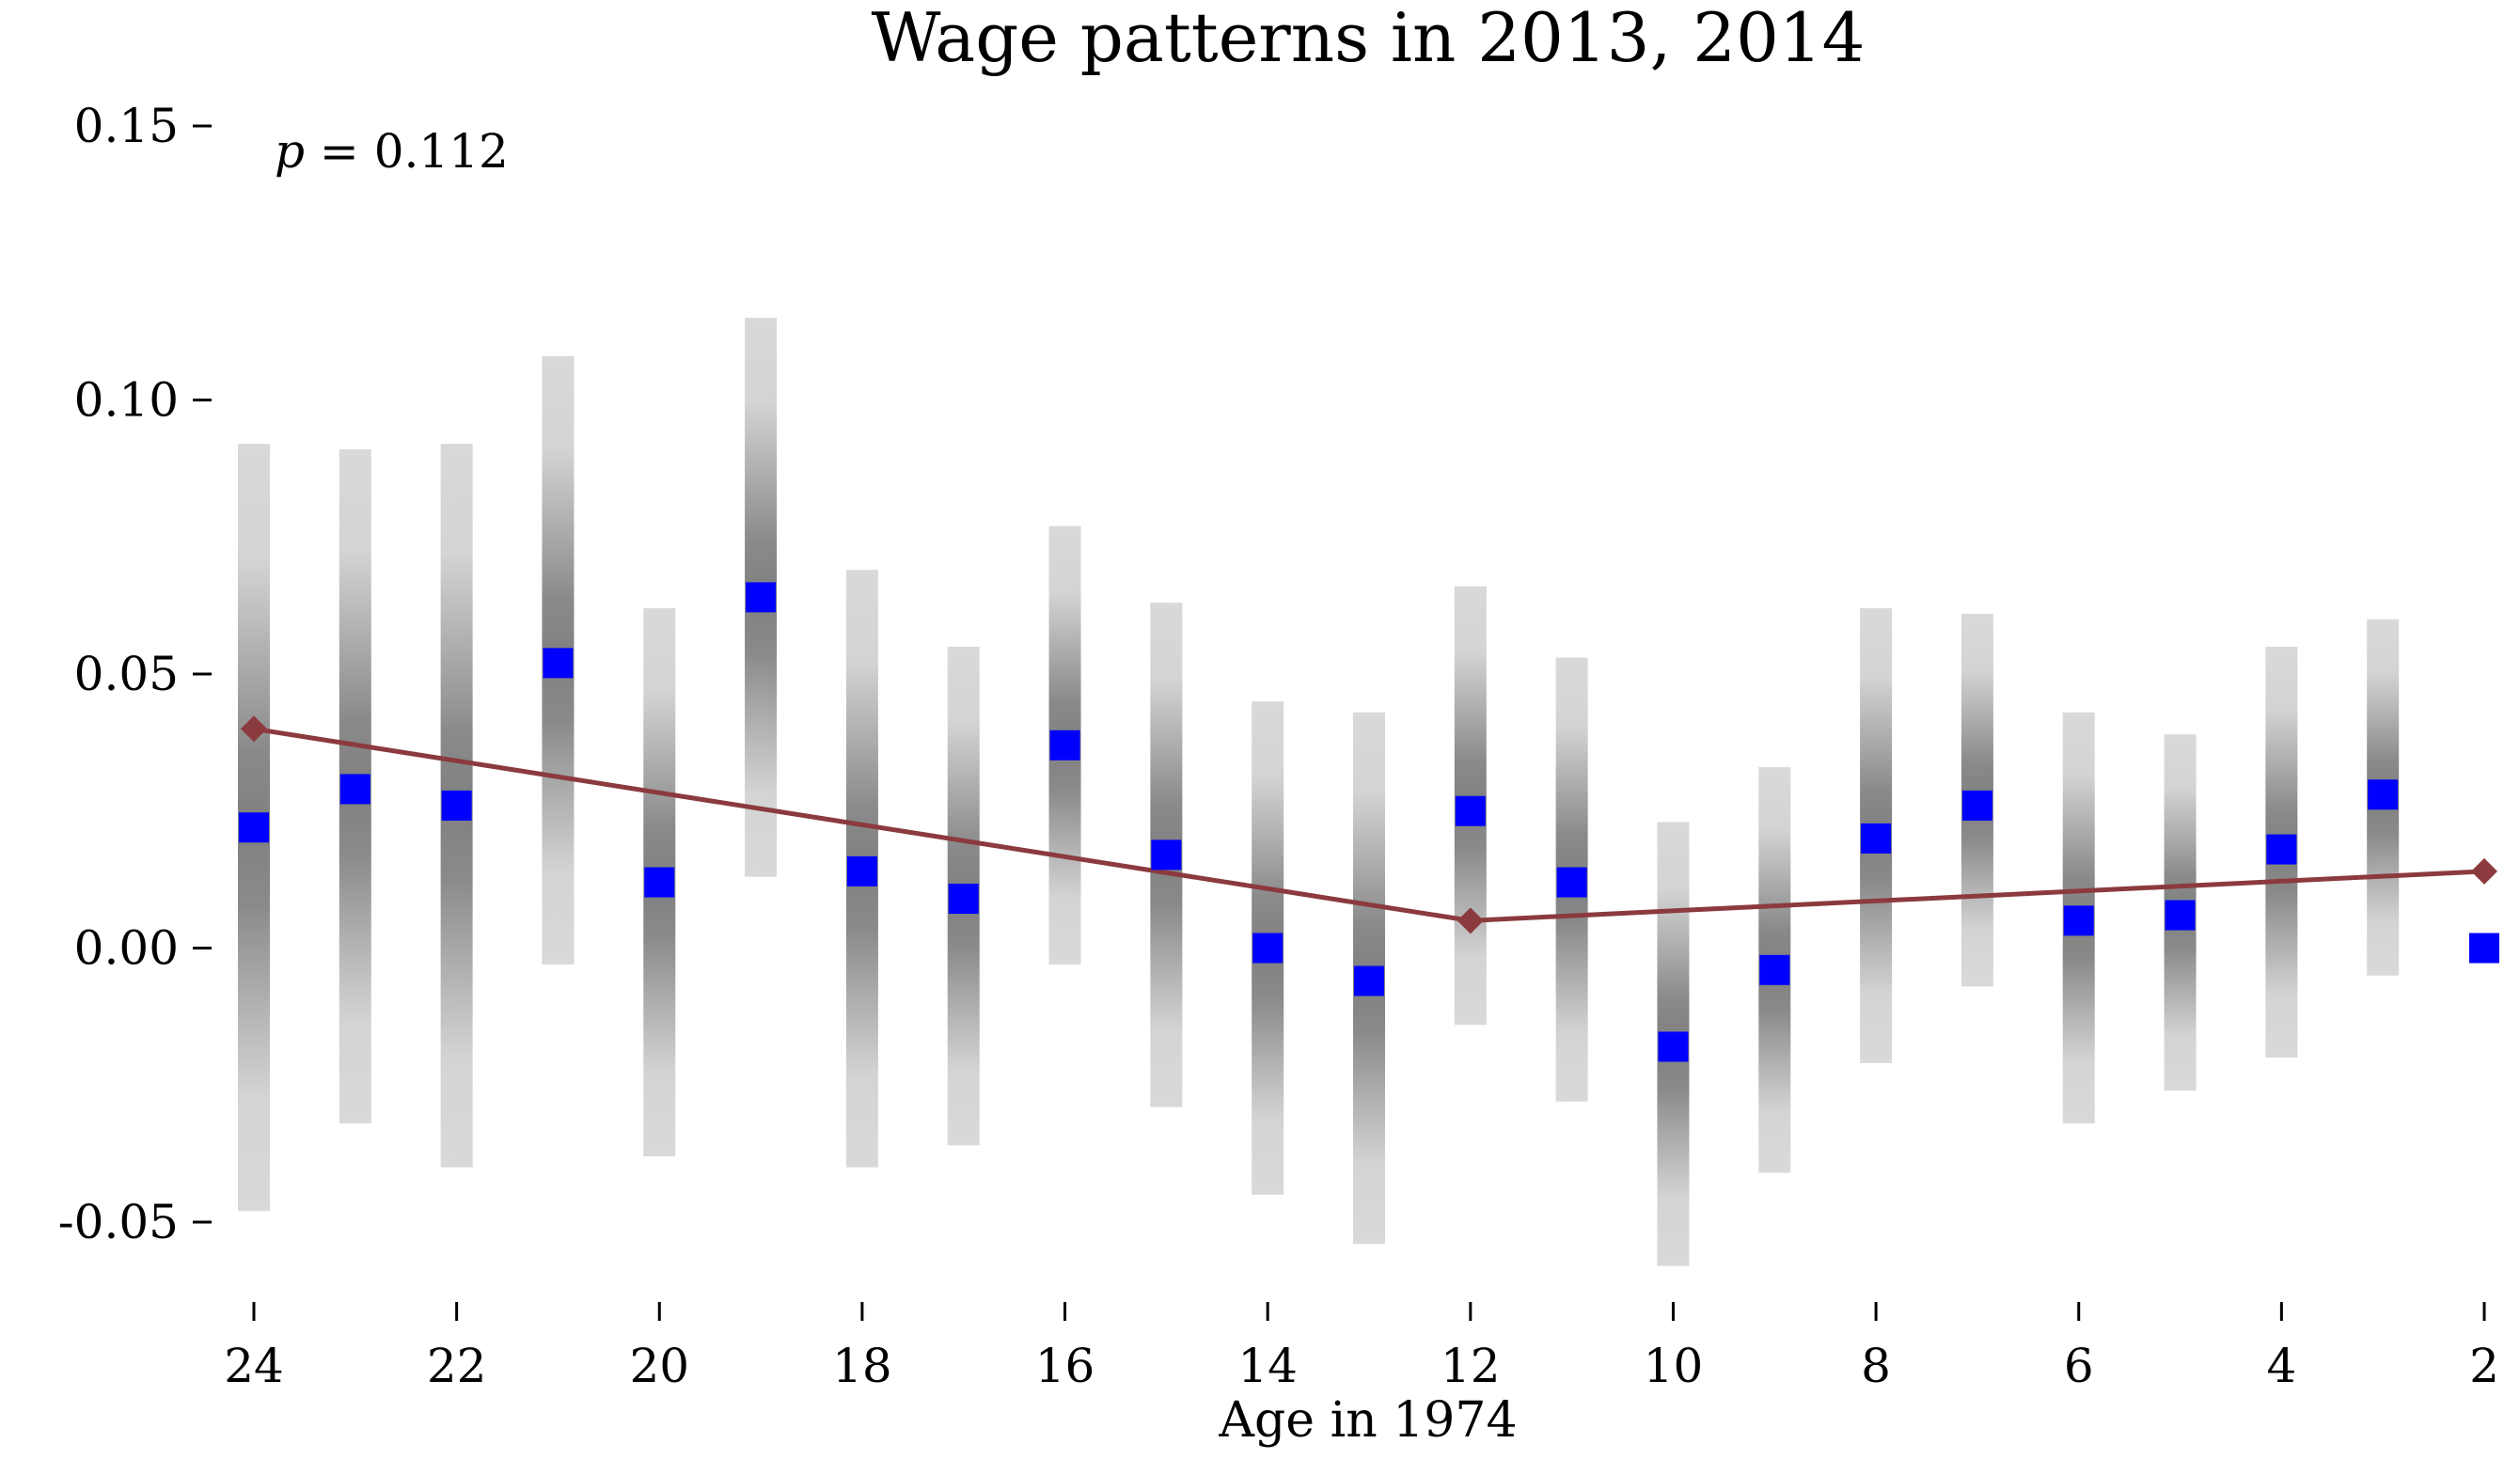  What do you see at coordinates (1674, 1366) in the screenshot?
I see `x-tick-label: 10` at bounding box center [1674, 1366].